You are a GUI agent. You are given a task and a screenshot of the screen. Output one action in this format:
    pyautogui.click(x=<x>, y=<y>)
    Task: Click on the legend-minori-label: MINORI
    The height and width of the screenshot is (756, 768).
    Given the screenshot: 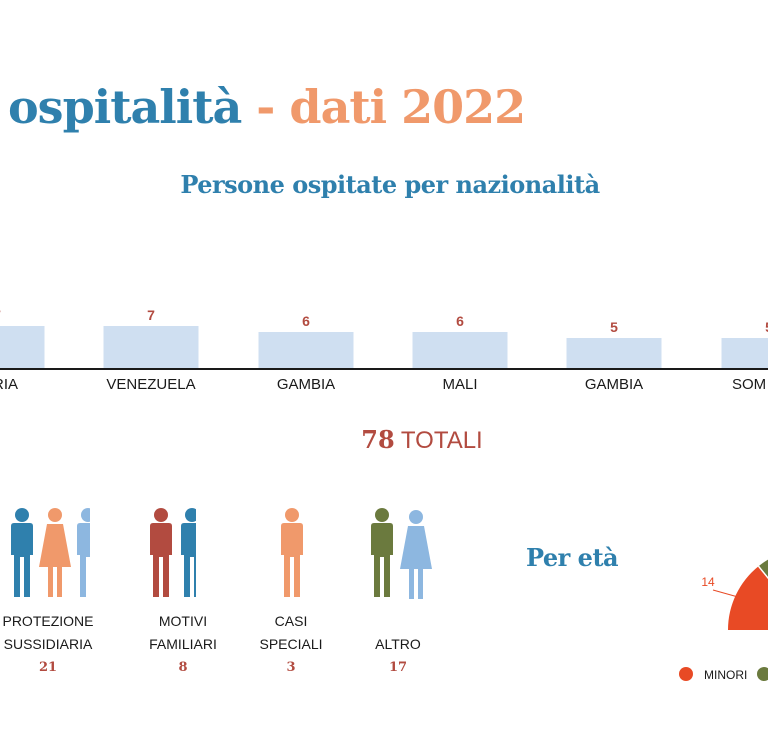 What is the action you would take?
    pyautogui.click(x=726, y=675)
    